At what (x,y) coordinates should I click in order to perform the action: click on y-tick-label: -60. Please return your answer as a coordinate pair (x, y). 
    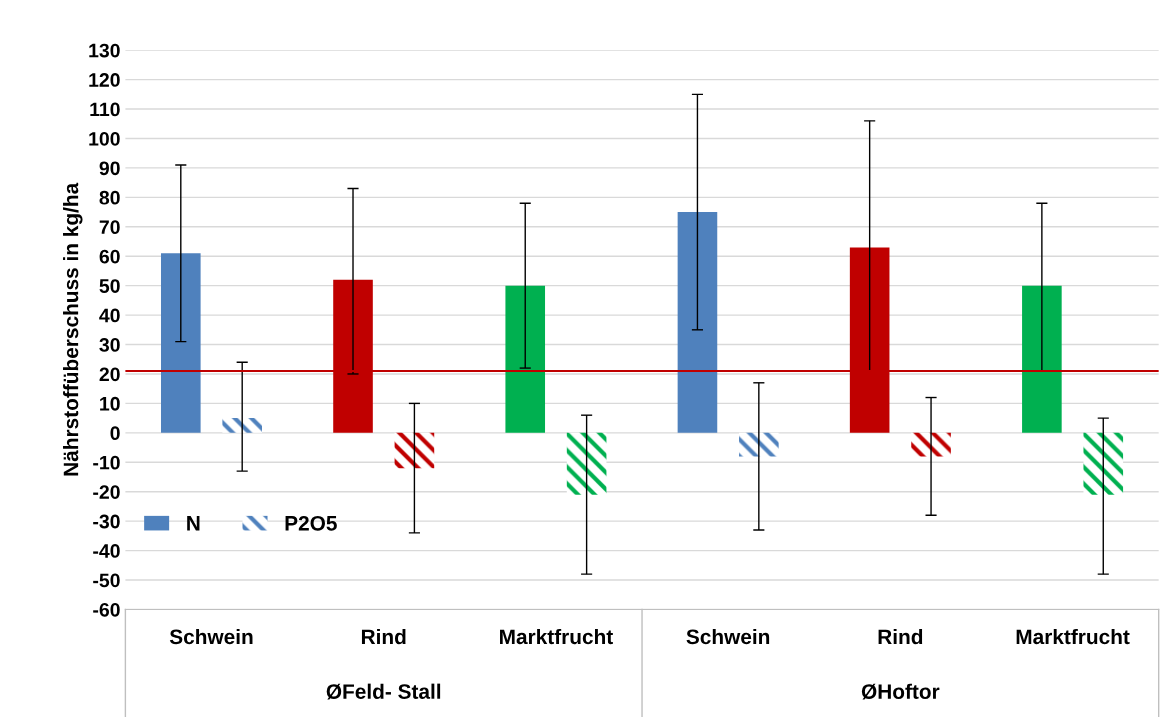
    Looking at the image, I should click on (106, 609).